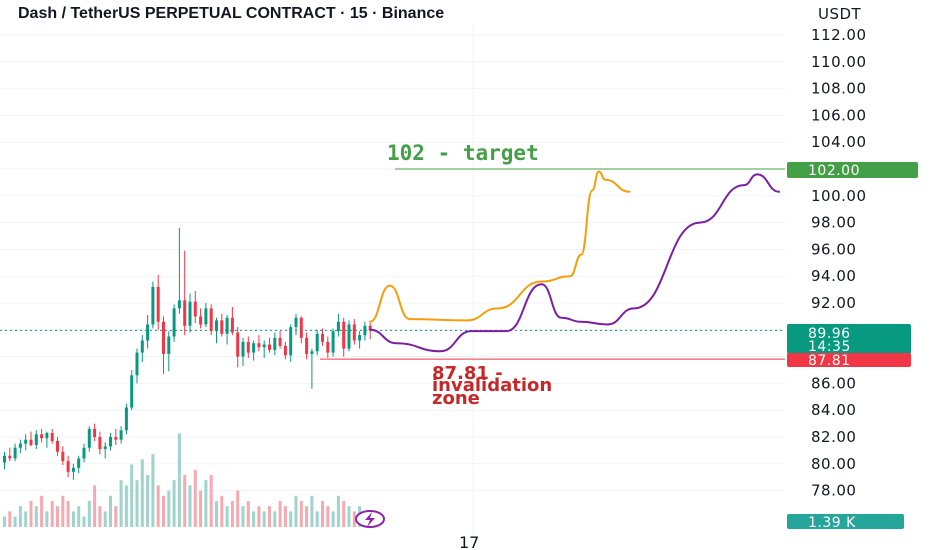  What do you see at coordinates (500, 246) in the screenshot?
I see `orange-projection-path` at bounding box center [500, 246].